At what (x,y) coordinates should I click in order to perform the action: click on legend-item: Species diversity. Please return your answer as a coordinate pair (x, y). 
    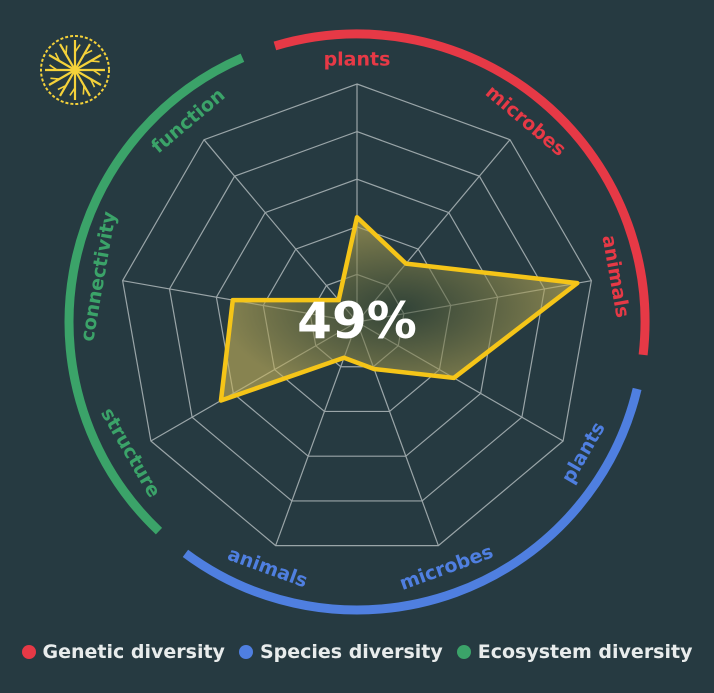
    Looking at the image, I should click on (340, 652).